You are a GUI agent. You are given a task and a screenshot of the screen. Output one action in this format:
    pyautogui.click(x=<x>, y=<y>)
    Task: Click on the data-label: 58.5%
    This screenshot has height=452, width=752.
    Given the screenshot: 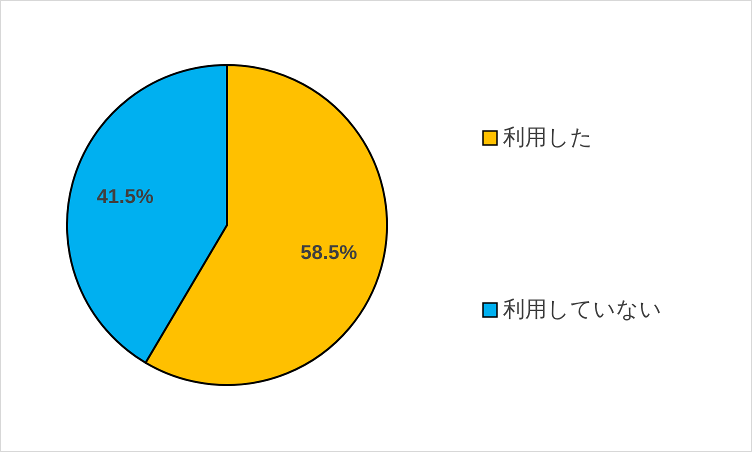 What is the action you would take?
    pyautogui.click(x=329, y=253)
    